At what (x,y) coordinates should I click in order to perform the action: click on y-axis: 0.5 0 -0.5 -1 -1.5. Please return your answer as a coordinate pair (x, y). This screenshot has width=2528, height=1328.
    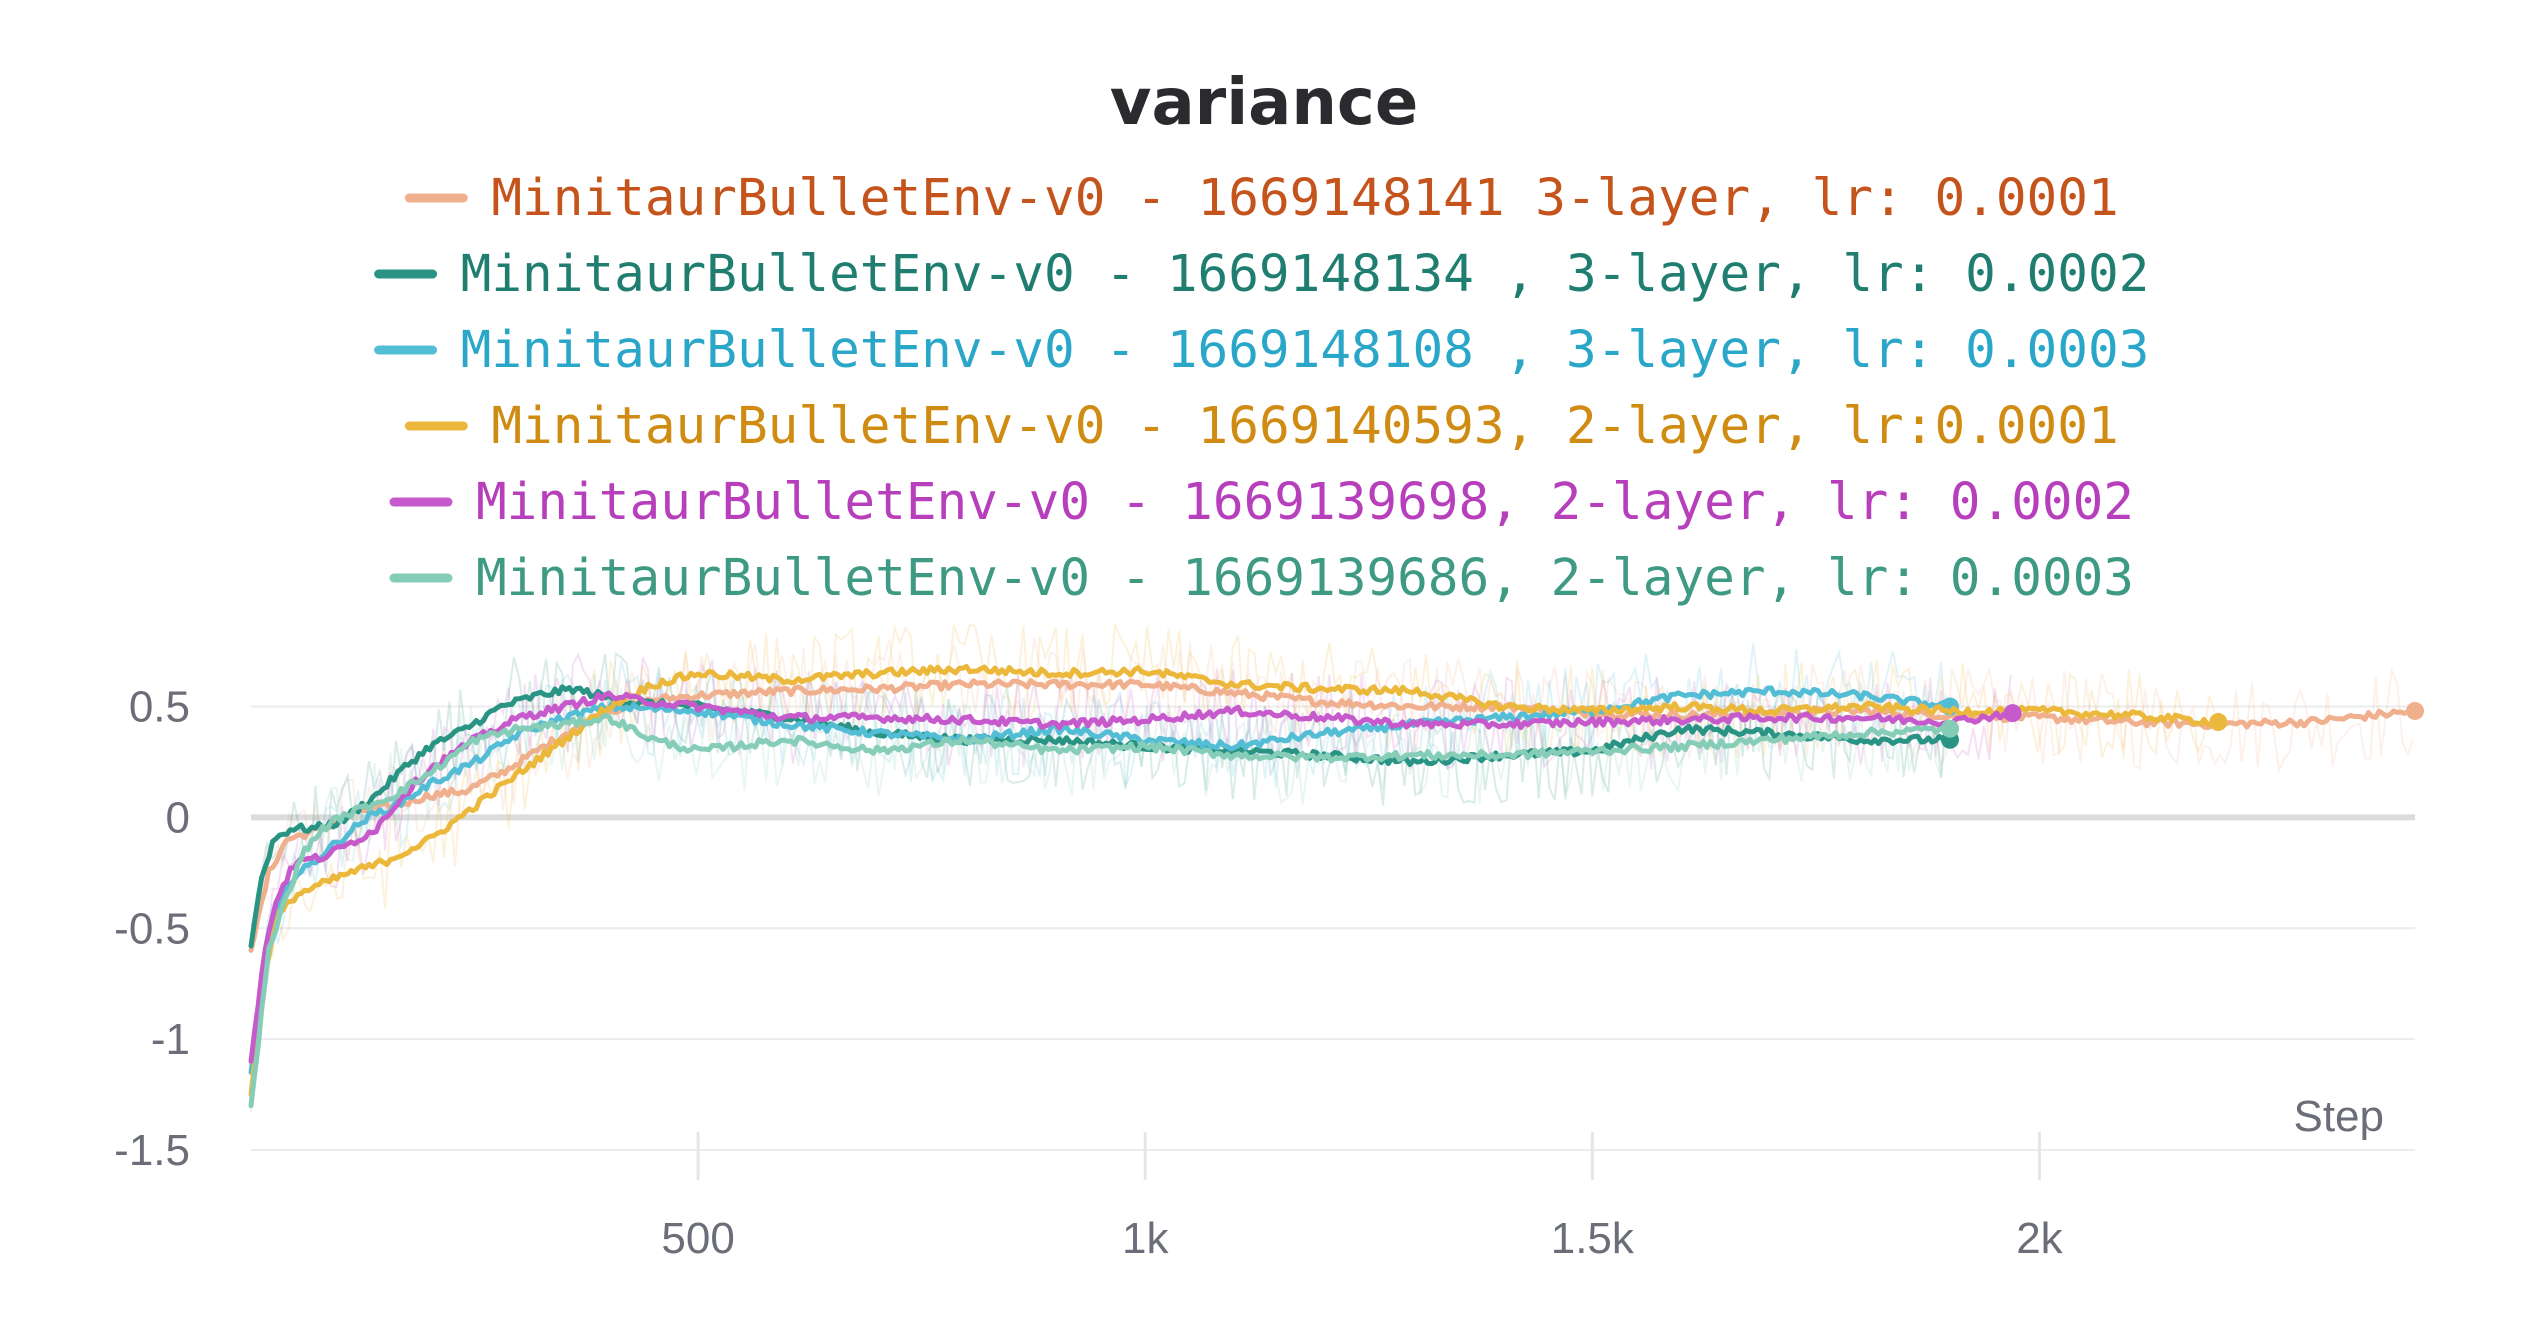
    Looking at the image, I should click on (152, 929).